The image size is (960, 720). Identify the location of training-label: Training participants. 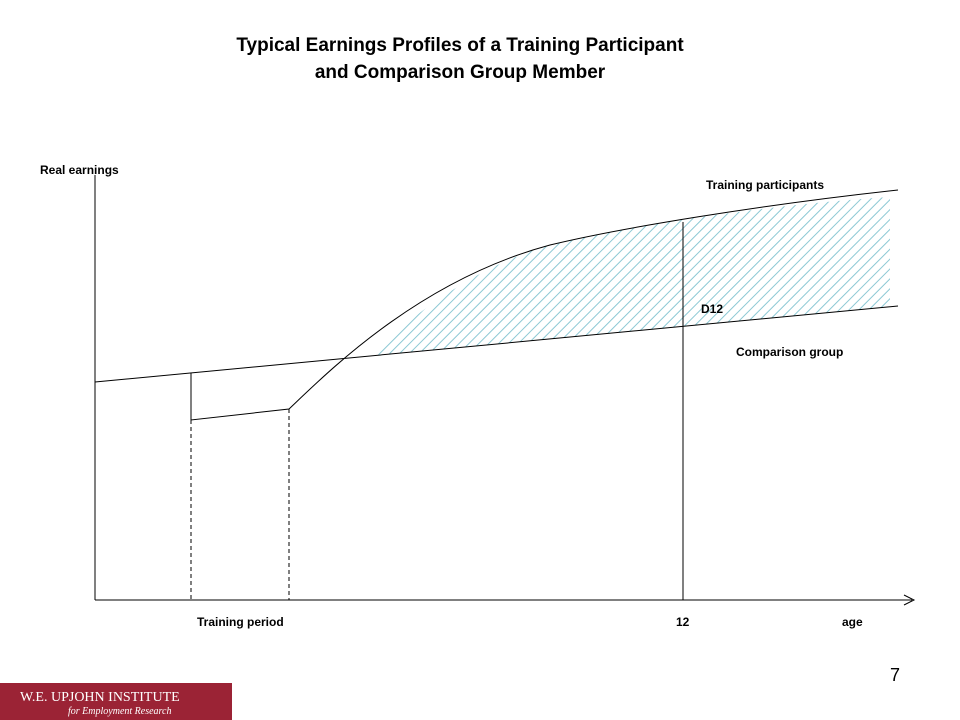
(765, 185).